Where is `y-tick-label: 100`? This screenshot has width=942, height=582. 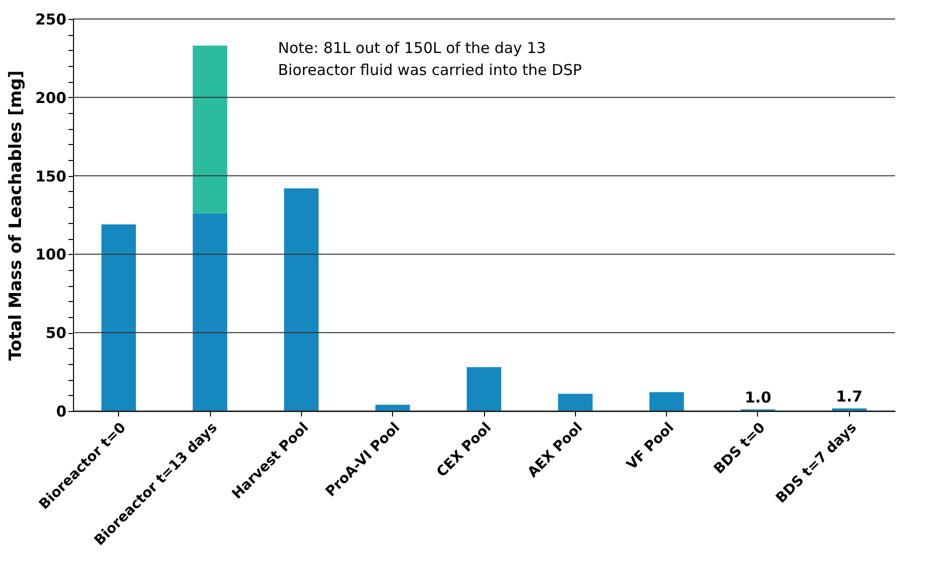
y-tick-label: 100 is located at coordinates (50, 255).